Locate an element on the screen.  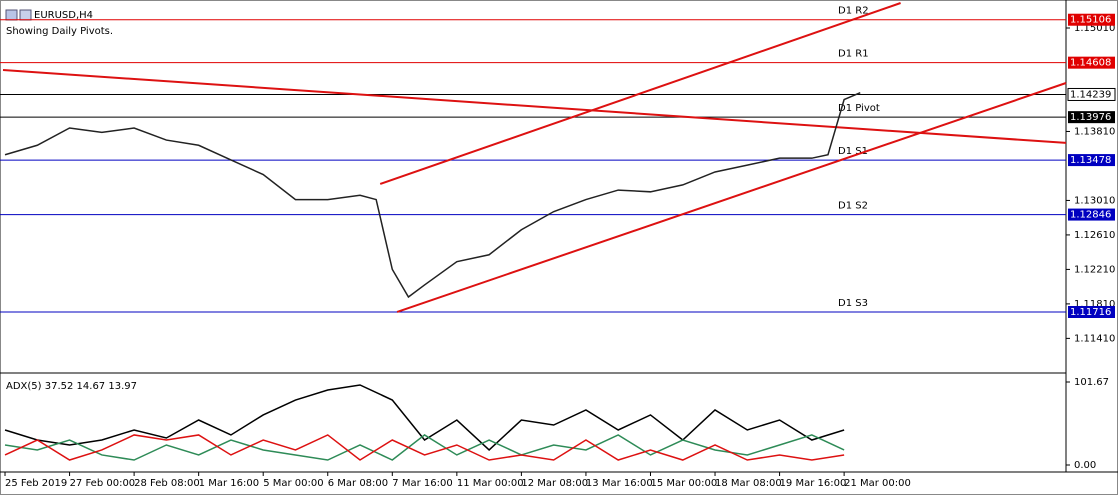
last-price-box is located at coordinates (1091, 94).